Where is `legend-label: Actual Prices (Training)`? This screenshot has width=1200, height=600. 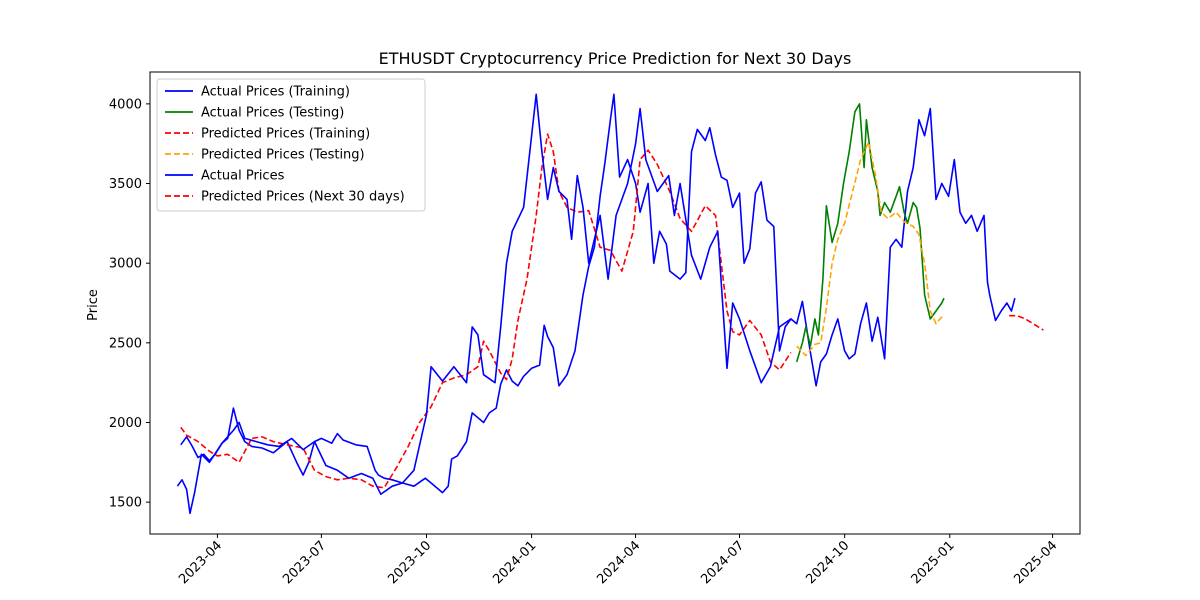
legend-label: Actual Prices (Training) is located at coordinates (275, 92).